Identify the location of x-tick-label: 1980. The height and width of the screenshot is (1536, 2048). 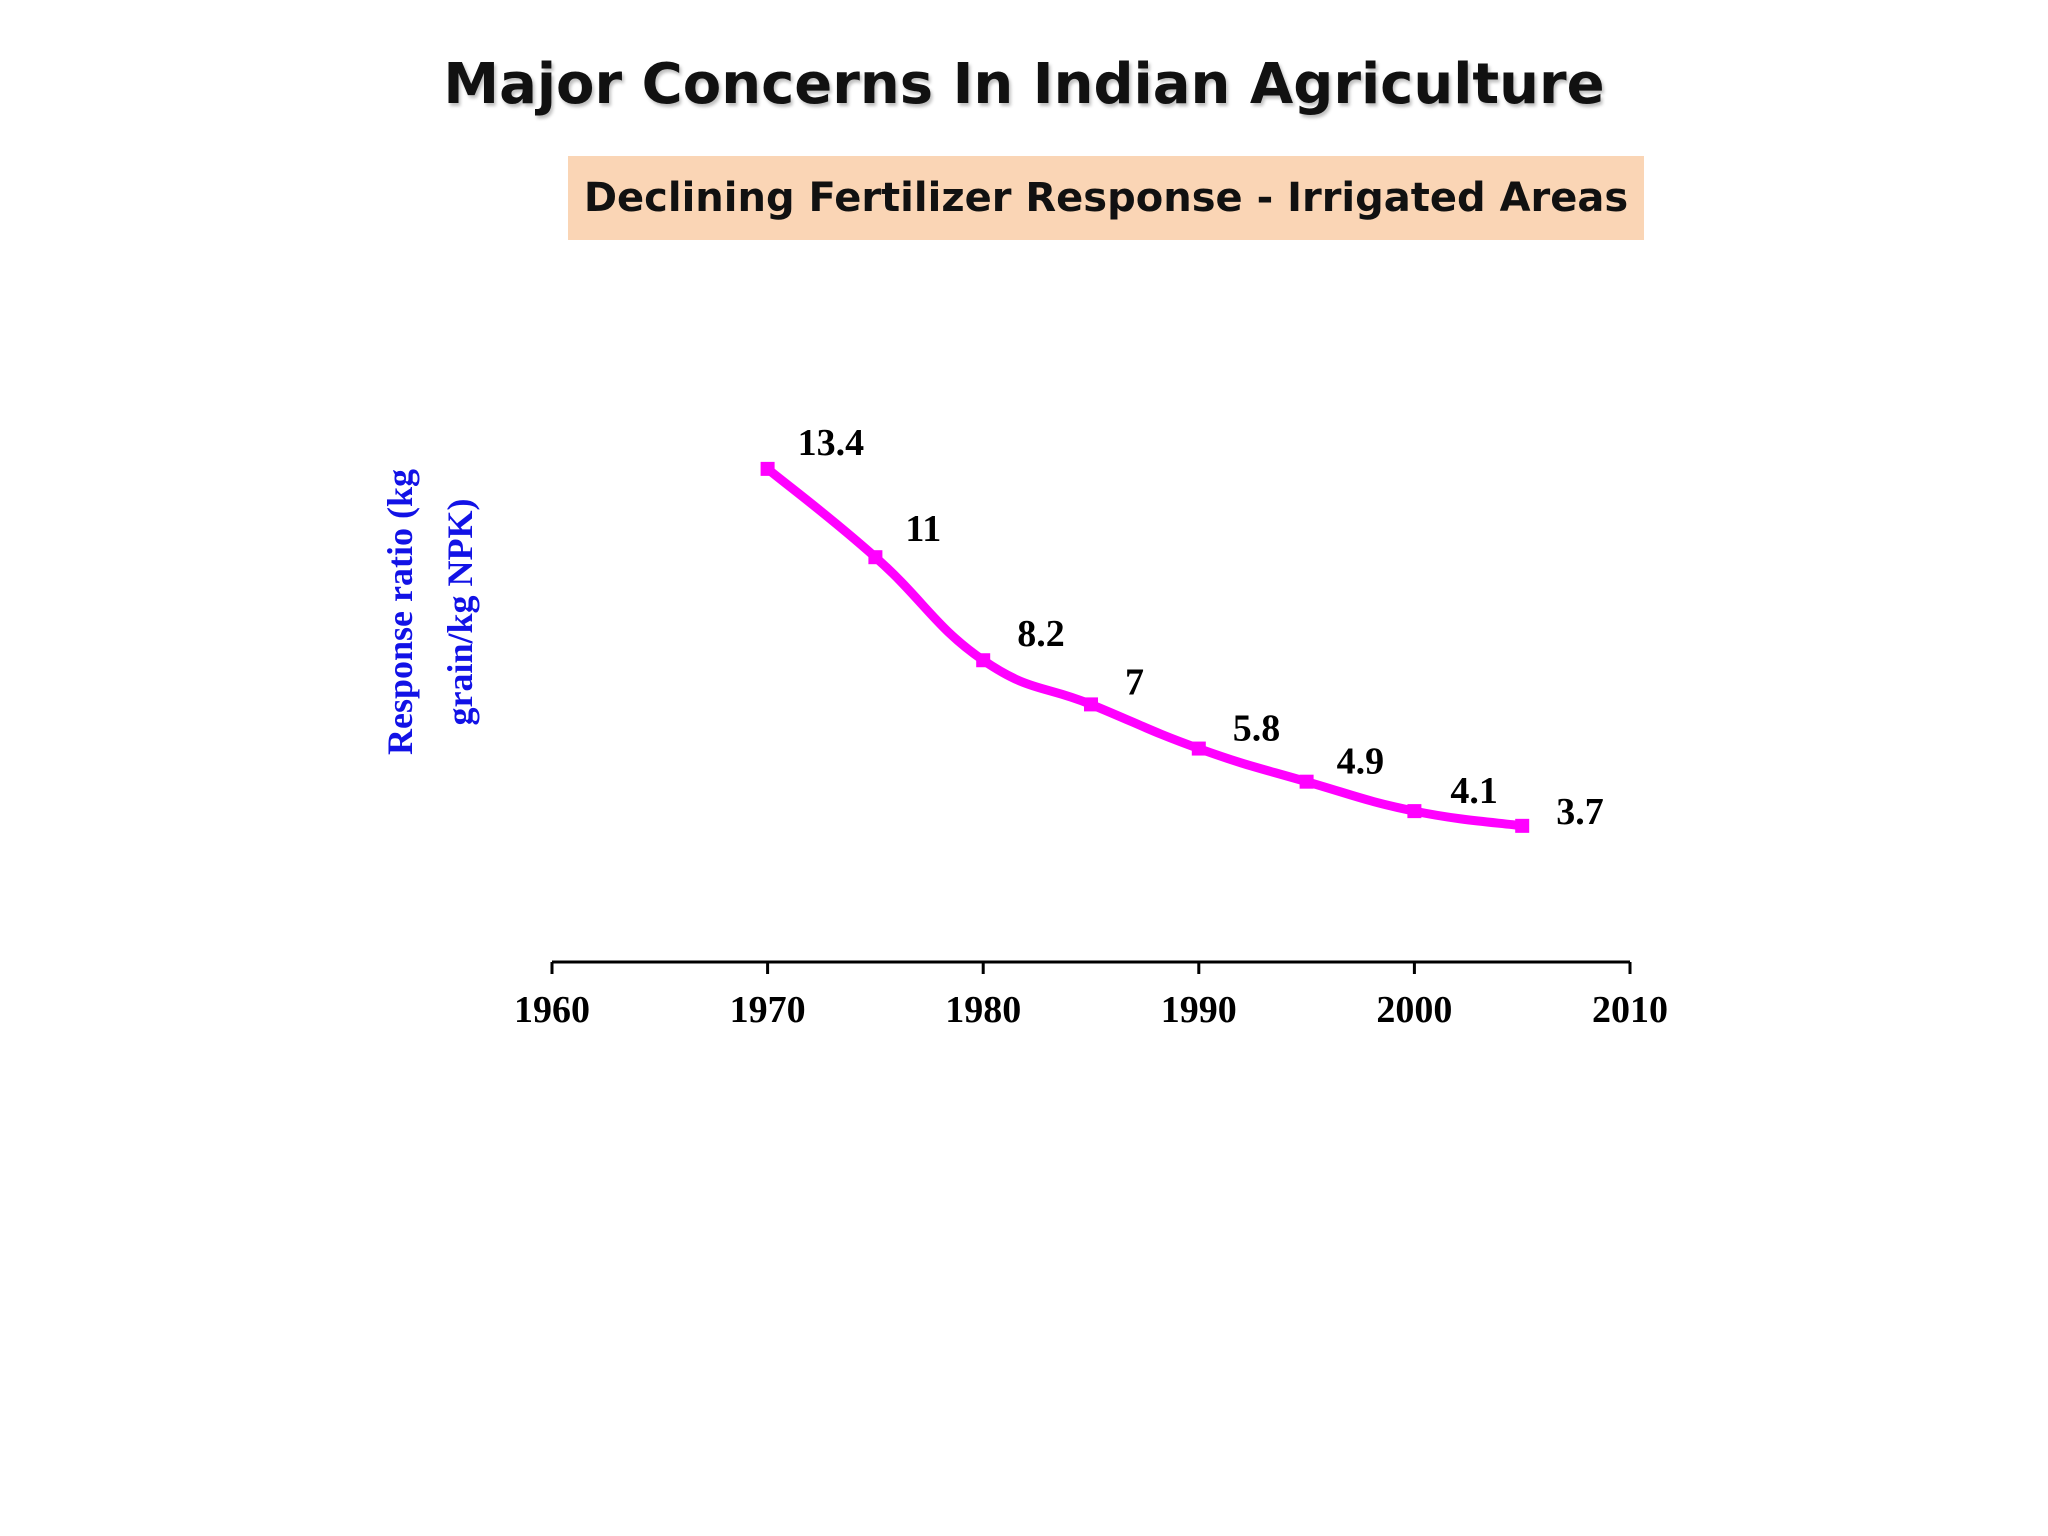
(983, 1010).